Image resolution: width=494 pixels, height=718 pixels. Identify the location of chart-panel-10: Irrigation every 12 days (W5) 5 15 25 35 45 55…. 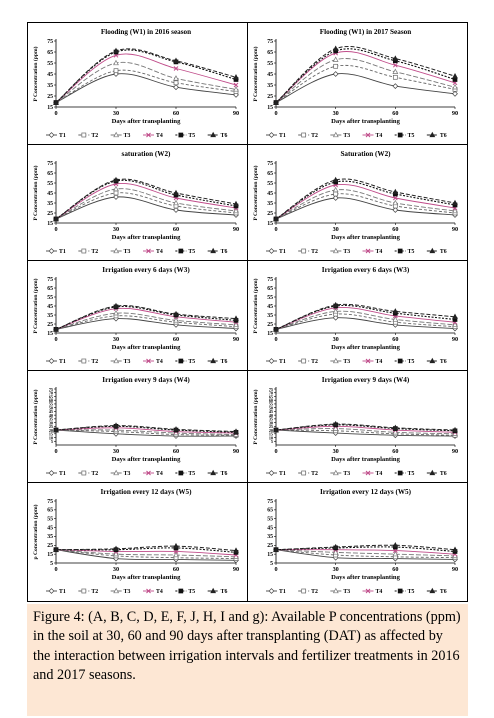
(357, 542).